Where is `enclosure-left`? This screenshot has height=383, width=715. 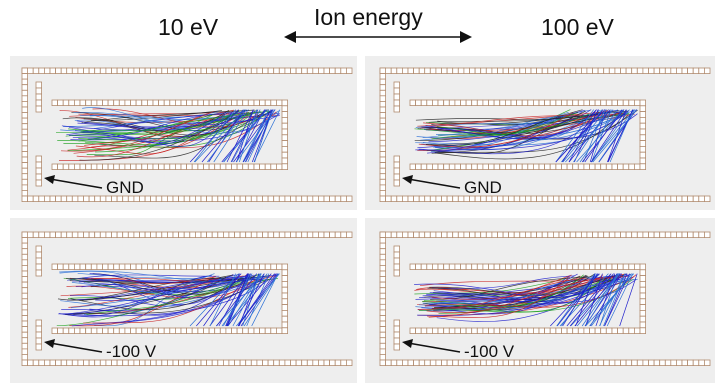 enclosure-left is located at coordinates (24, 132).